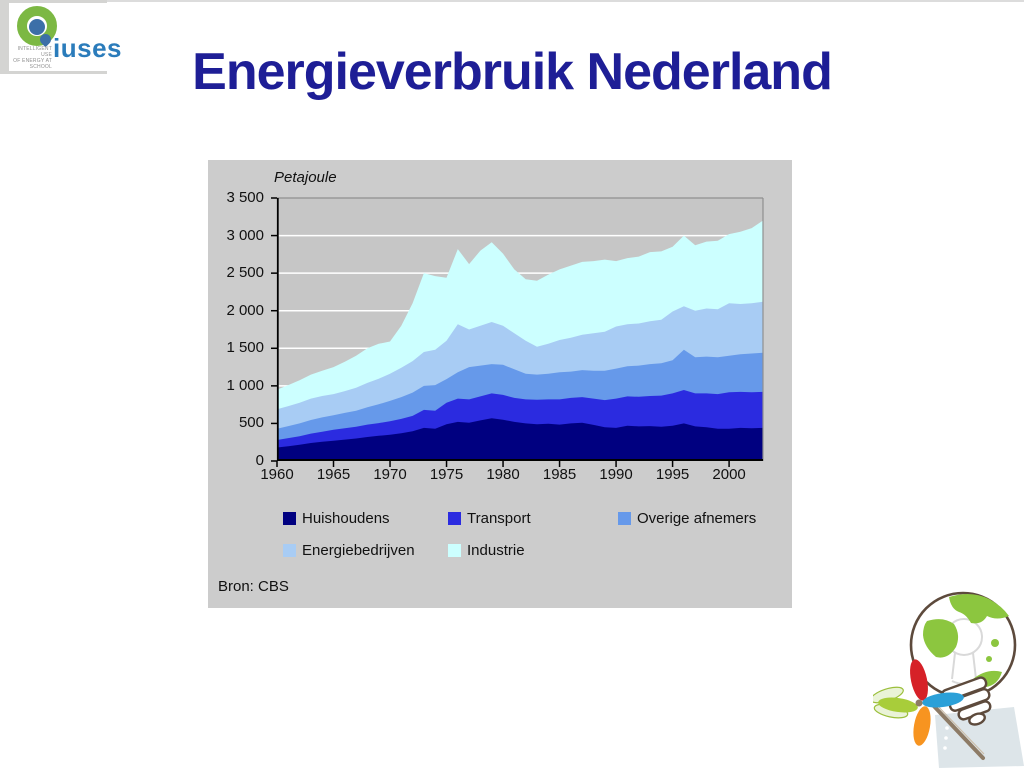 Image resolution: width=1024 pixels, height=768 pixels. I want to click on legend-label: Industrie, so click(496, 550).